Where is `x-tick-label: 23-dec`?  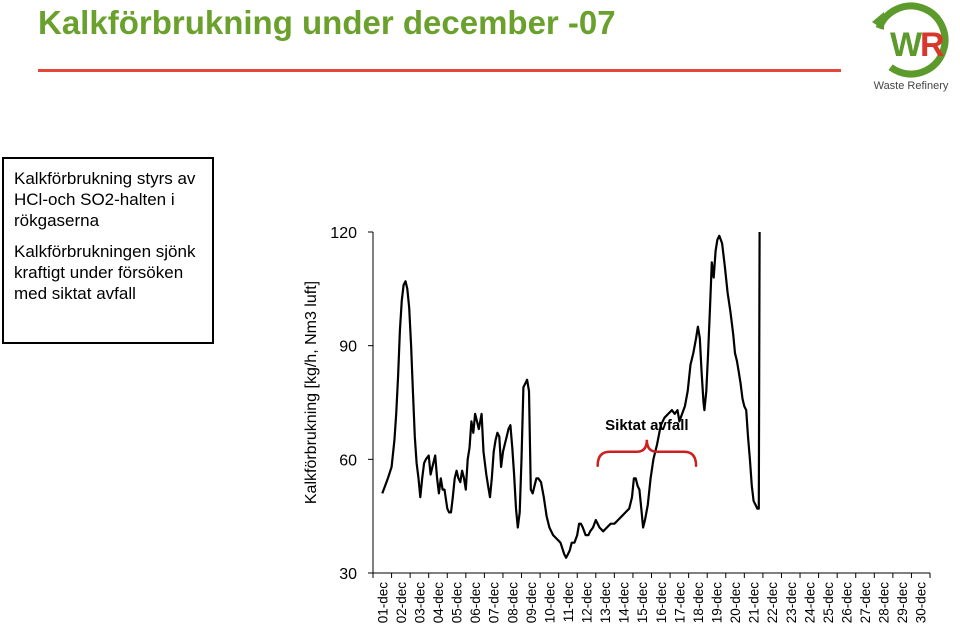 x-tick-label: 23-dec is located at coordinates (791, 603).